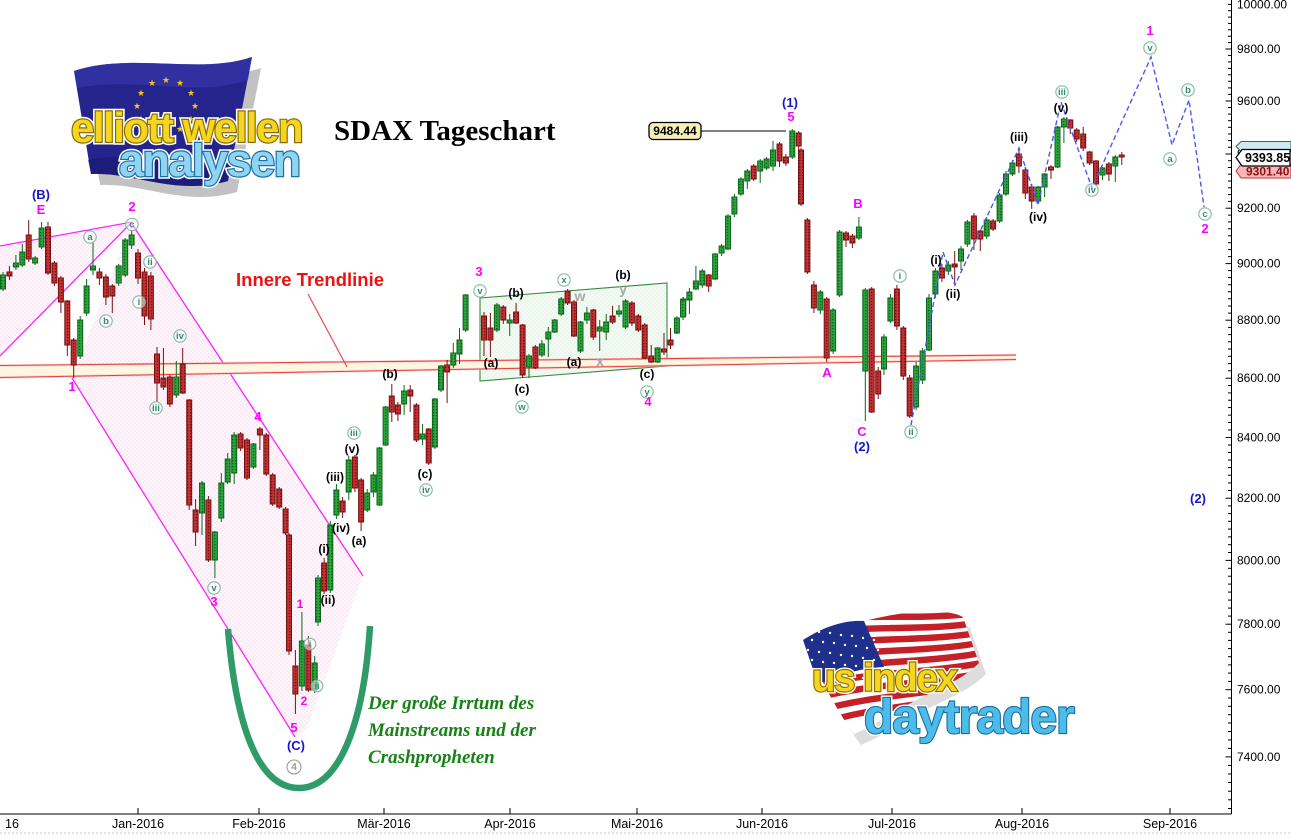 This screenshot has height=839, width=1291. I want to click on svg-text: Aug-2016, so click(1022, 824).